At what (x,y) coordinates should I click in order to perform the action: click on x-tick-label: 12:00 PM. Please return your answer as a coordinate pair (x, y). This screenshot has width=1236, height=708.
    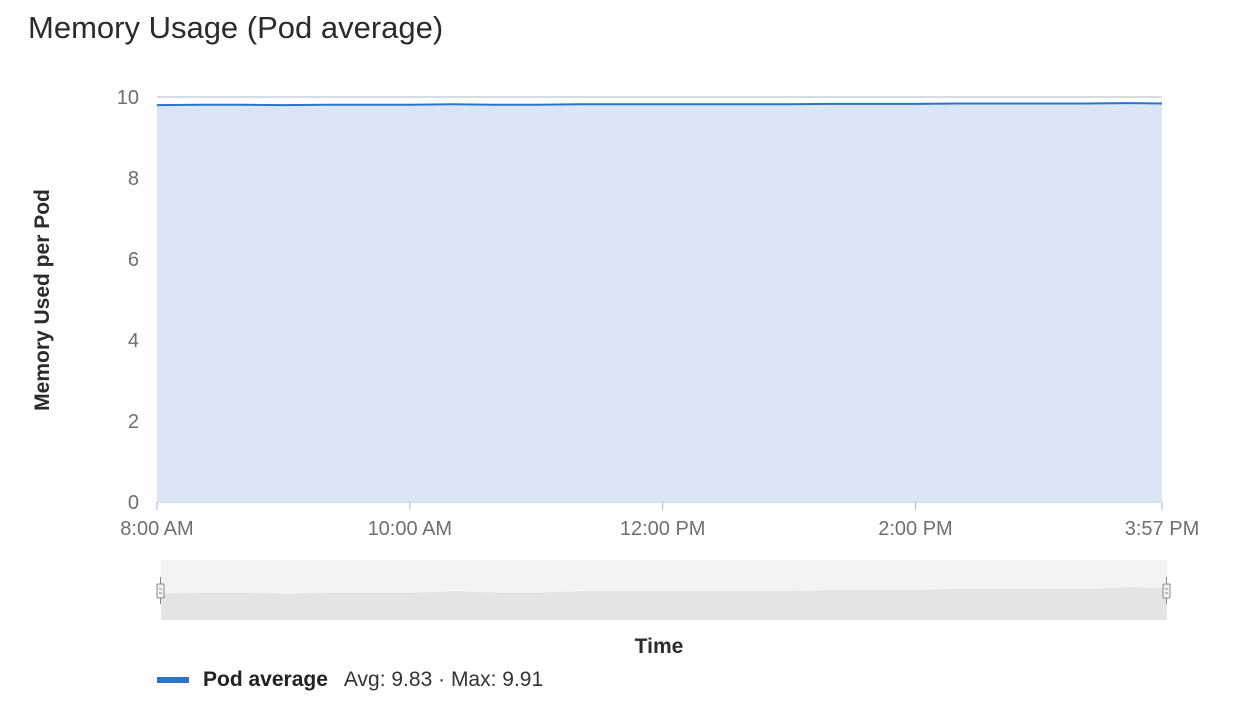
    Looking at the image, I should click on (663, 529).